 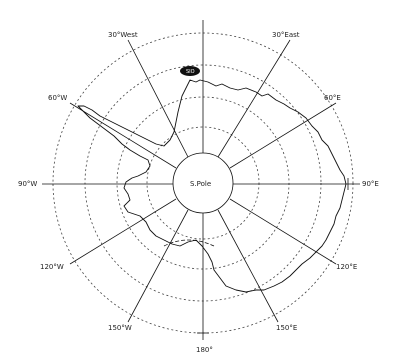 I want to click on meridian-label-150e: 150°E, so click(x=286, y=328).